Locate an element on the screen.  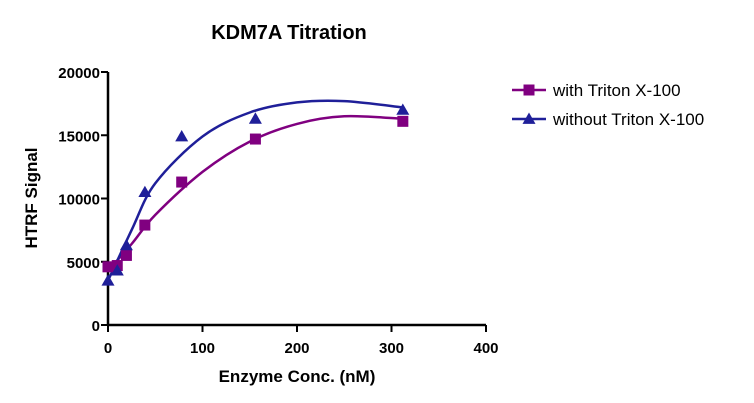
y-tick-label: 5000 is located at coordinates (83, 263).